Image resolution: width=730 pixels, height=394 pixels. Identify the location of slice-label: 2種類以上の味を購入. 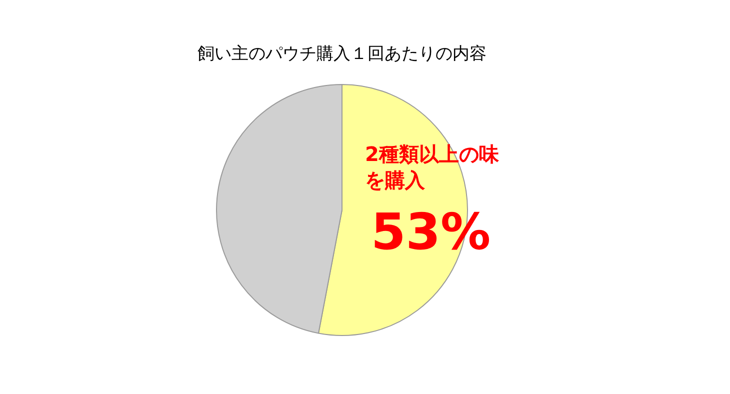
(432, 167).